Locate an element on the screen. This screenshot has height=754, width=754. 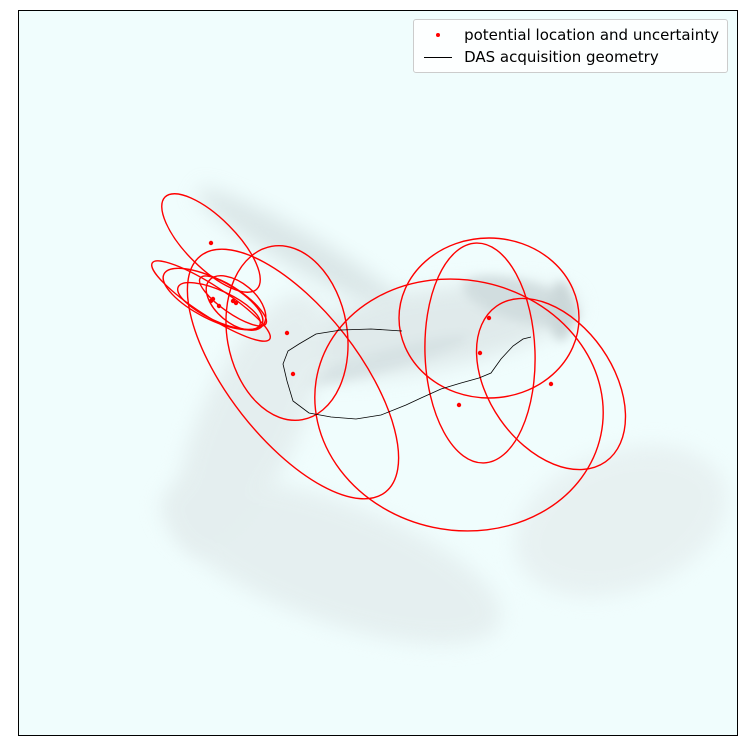
legend-label-locations: potential location and uncertainty is located at coordinates (591, 35).